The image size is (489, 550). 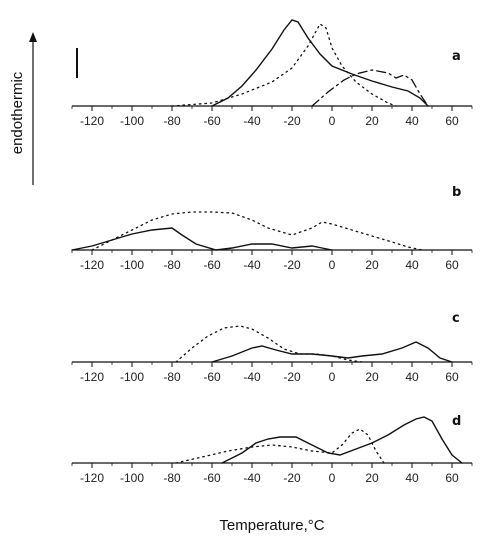 What do you see at coordinates (456, 318) in the screenshot?
I see `panel-label: c` at bounding box center [456, 318].